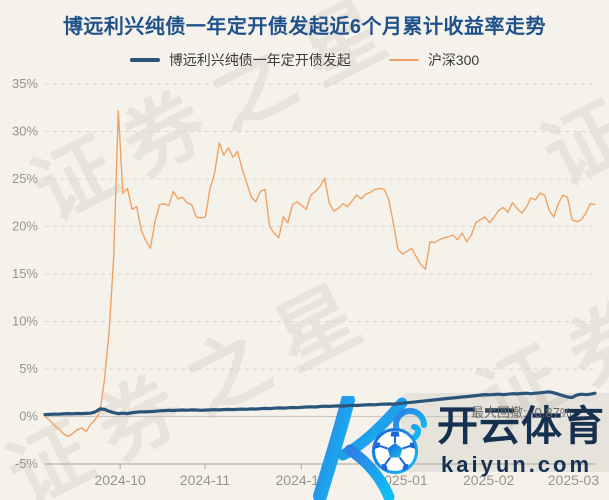  What do you see at coordinates (304, 27) in the screenshot?
I see `page-title: 博远利兴纯债一年定开债发起近6个月累计收益率走势` at bounding box center [304, 27].